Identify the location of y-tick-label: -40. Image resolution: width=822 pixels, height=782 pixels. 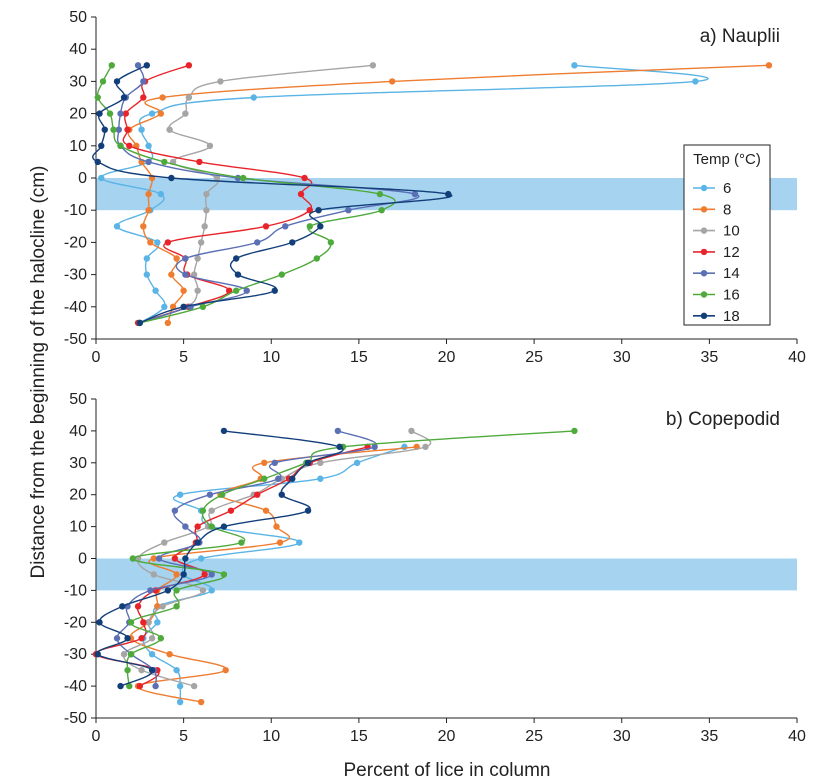
(75, 686).